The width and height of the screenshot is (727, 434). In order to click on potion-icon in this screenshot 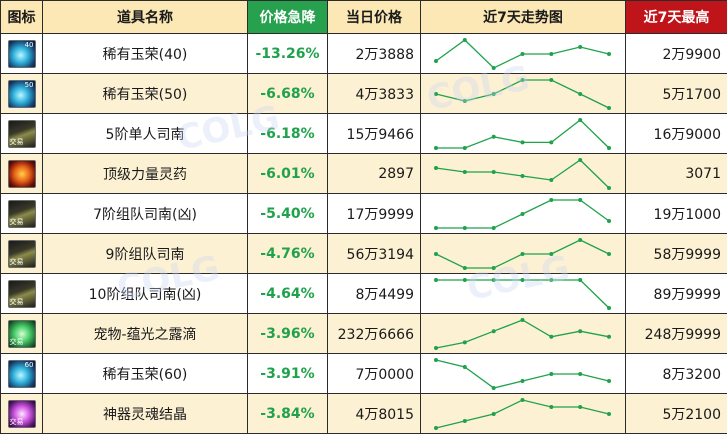, I will do `click(21, 173)`.